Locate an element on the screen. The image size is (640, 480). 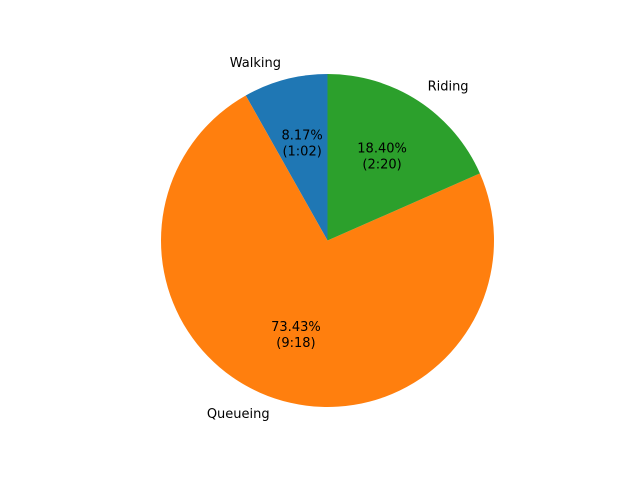
slice-time-queueing: (9:18) is located at coordinates (295, 343).